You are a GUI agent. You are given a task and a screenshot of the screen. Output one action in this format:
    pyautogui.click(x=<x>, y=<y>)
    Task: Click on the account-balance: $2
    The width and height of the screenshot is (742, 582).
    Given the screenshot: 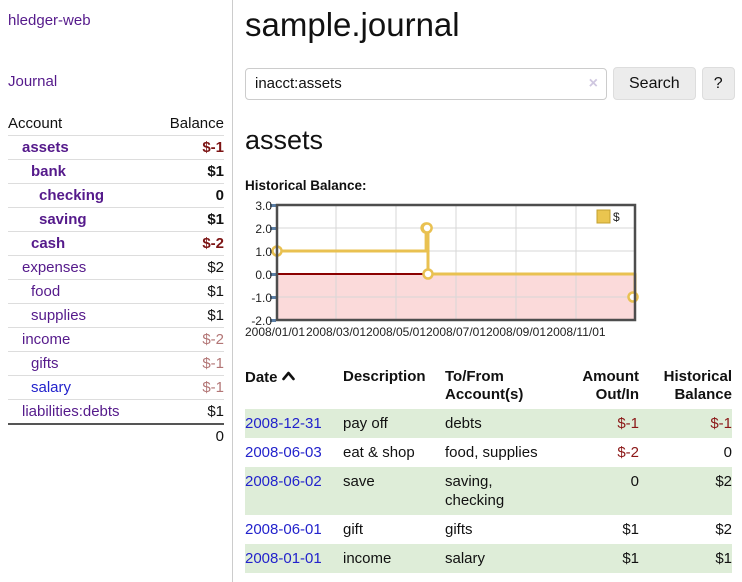 What is the action you would take?
    pyautogui.click(x=188, y=267)
    